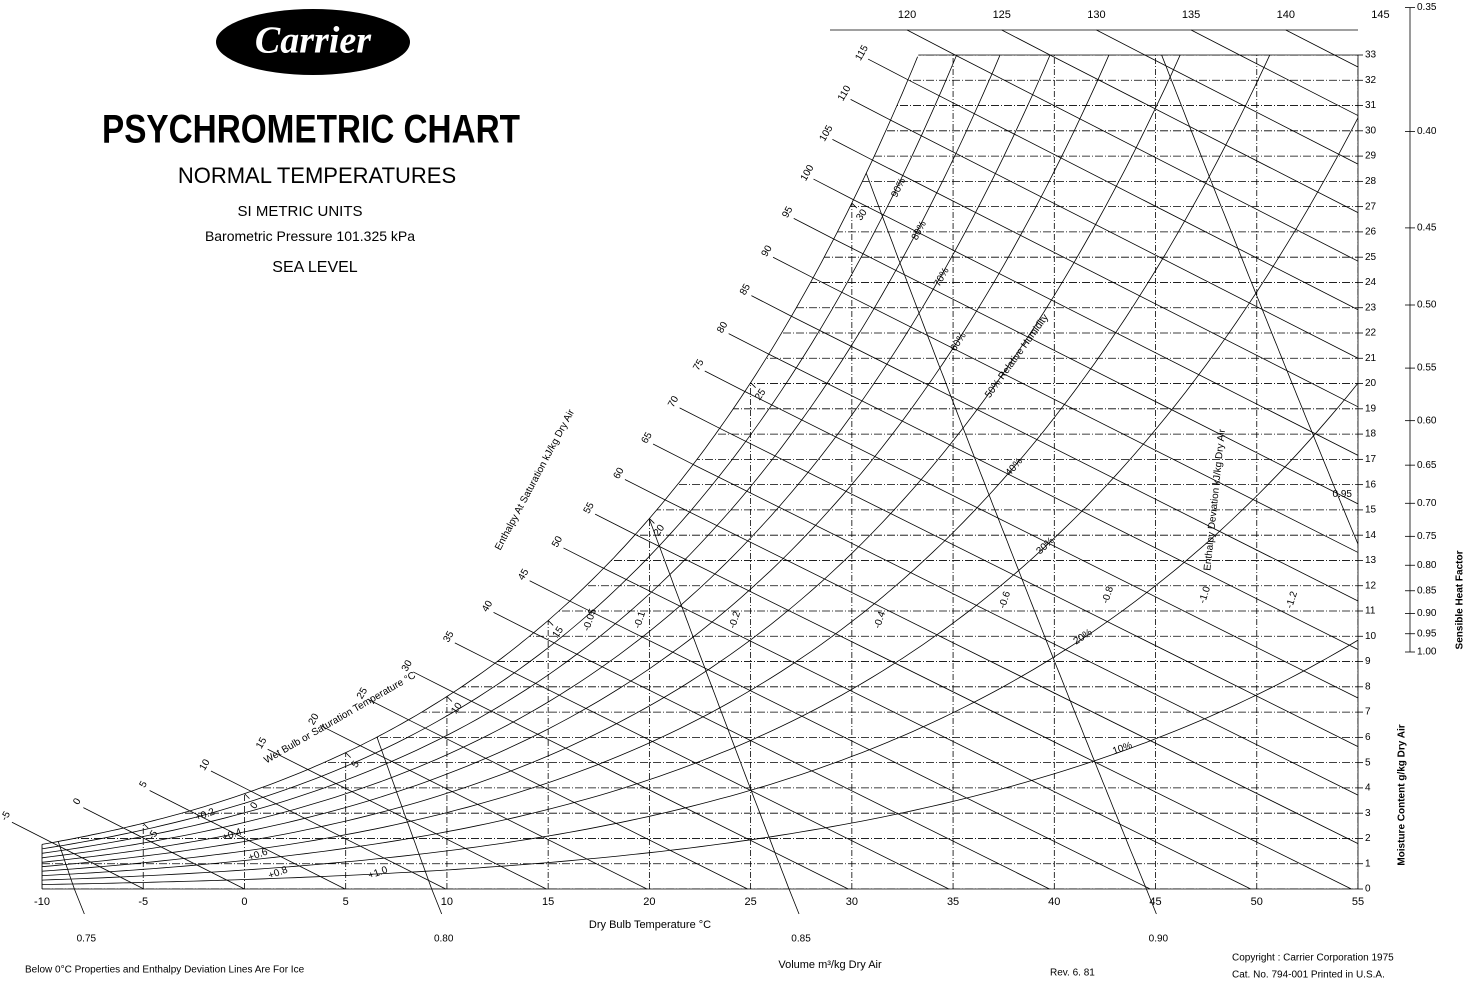  Describe the element at coordinates (1371, 333) in the screenshot. I see `y-tick-label: 22` at that location.